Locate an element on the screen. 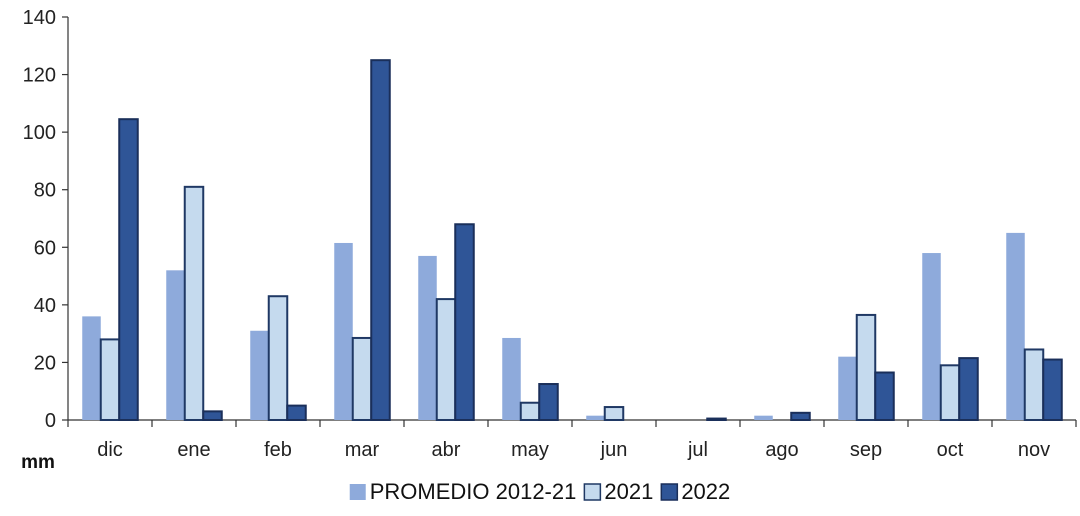 Image resolution: width=1080 pixels, height=516 pixels. x-tick-label: mar is located at coordinates (362, 450).